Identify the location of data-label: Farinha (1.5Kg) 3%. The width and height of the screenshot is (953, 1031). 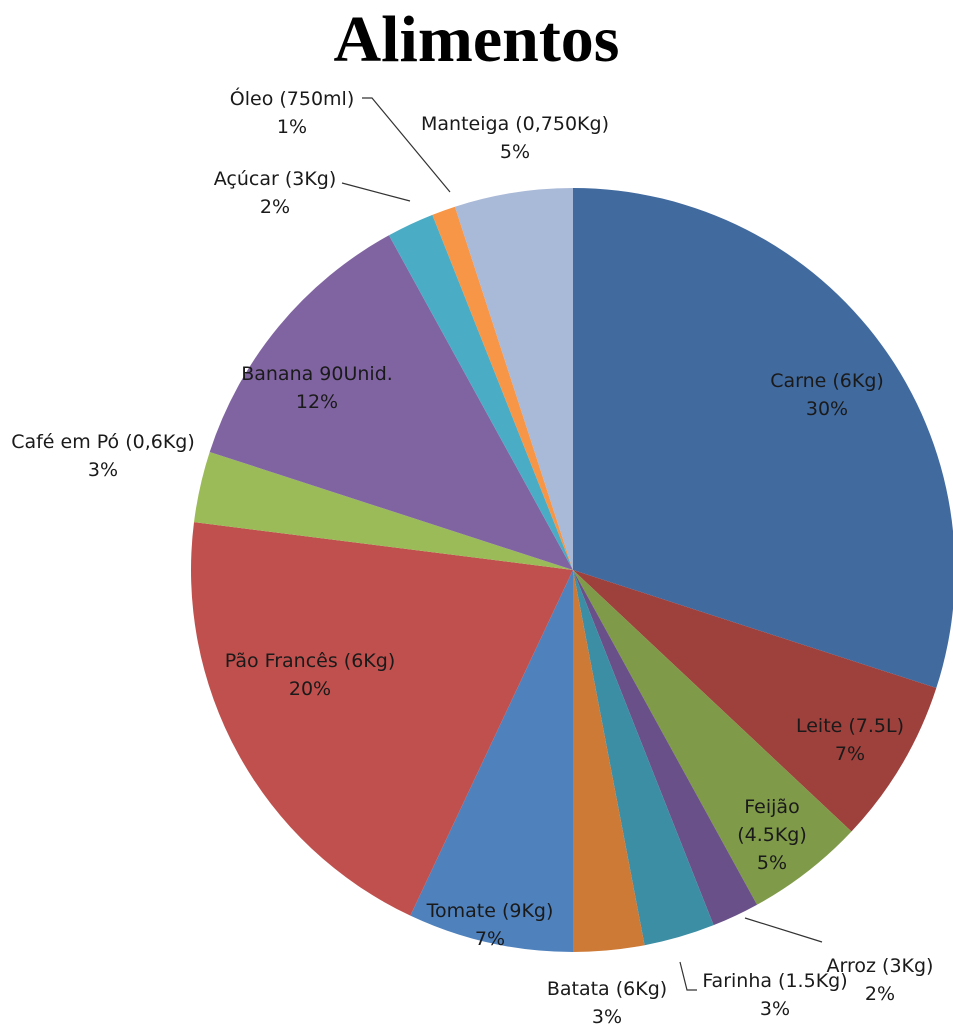
(774, 995).